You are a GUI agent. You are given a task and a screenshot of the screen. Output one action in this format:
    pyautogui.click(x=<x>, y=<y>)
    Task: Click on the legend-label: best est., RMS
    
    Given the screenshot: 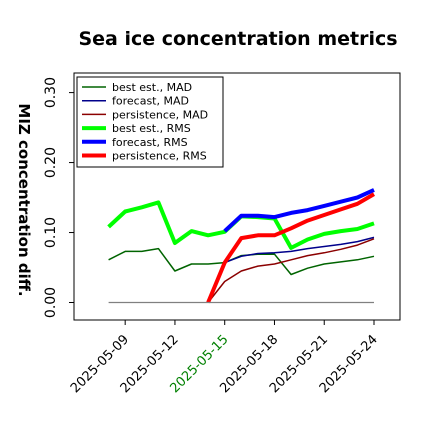 What is the action you would take?
    pyautogui.click(x=151, y=128)
    